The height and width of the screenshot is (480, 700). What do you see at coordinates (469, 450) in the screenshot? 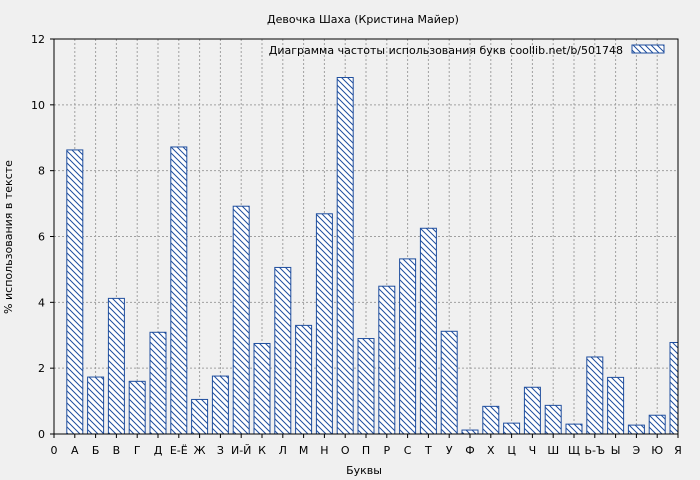
I see `x-tick-label: Ф` at bounding box center [469, 450].